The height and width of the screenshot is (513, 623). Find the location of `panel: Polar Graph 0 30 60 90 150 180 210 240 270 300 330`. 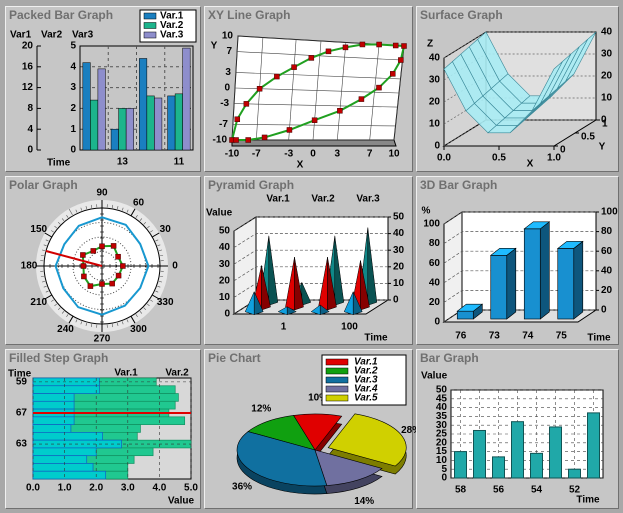

panel: Polar Graph 0 30 60 90 150 180 210 240 270 300 330 is located at coordinates (103, 260).